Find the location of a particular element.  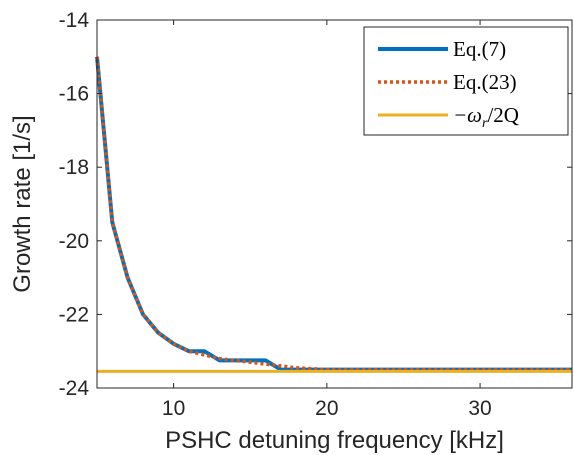

y-tick-label: -24 is located at coordinates (74, 388).